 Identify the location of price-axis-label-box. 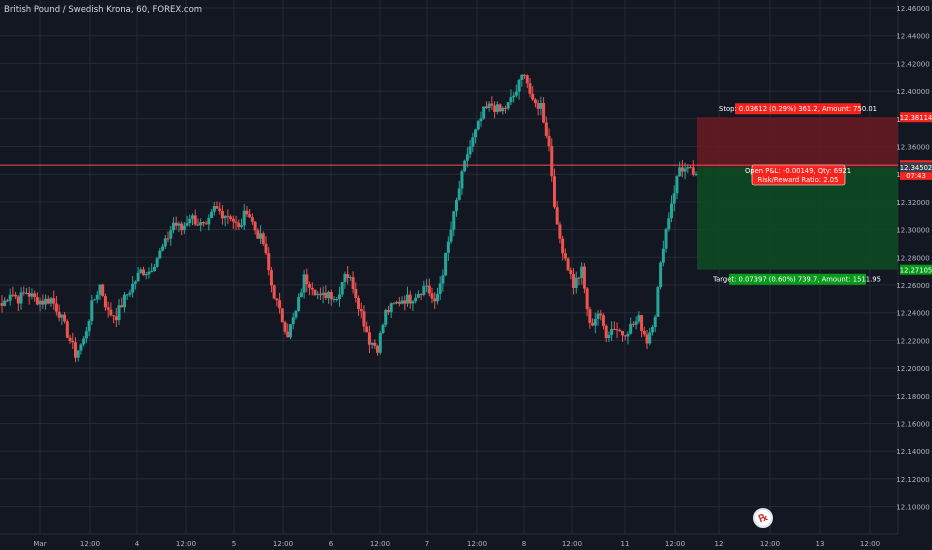
(916, 174).